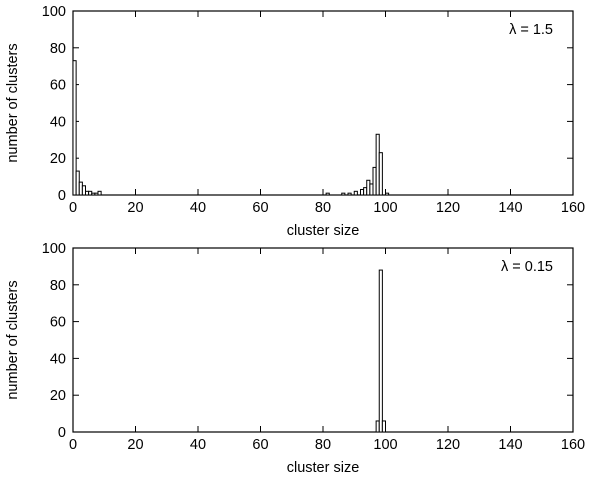  What do you see at coordinates (531, 30) in the screenshot?
I see `lambda-annotation: λ = 1.5` at bounding box center [531, 30].